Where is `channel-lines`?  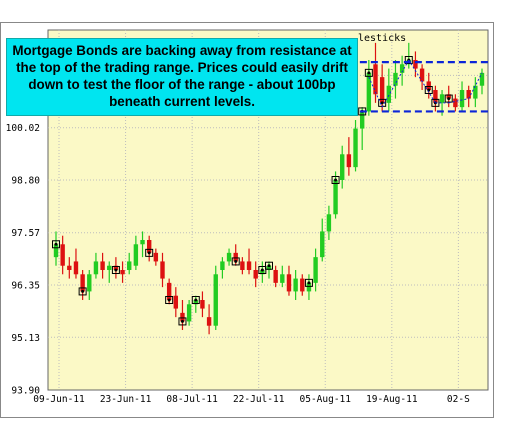 channel-lines is located at coordinates (418, 86).